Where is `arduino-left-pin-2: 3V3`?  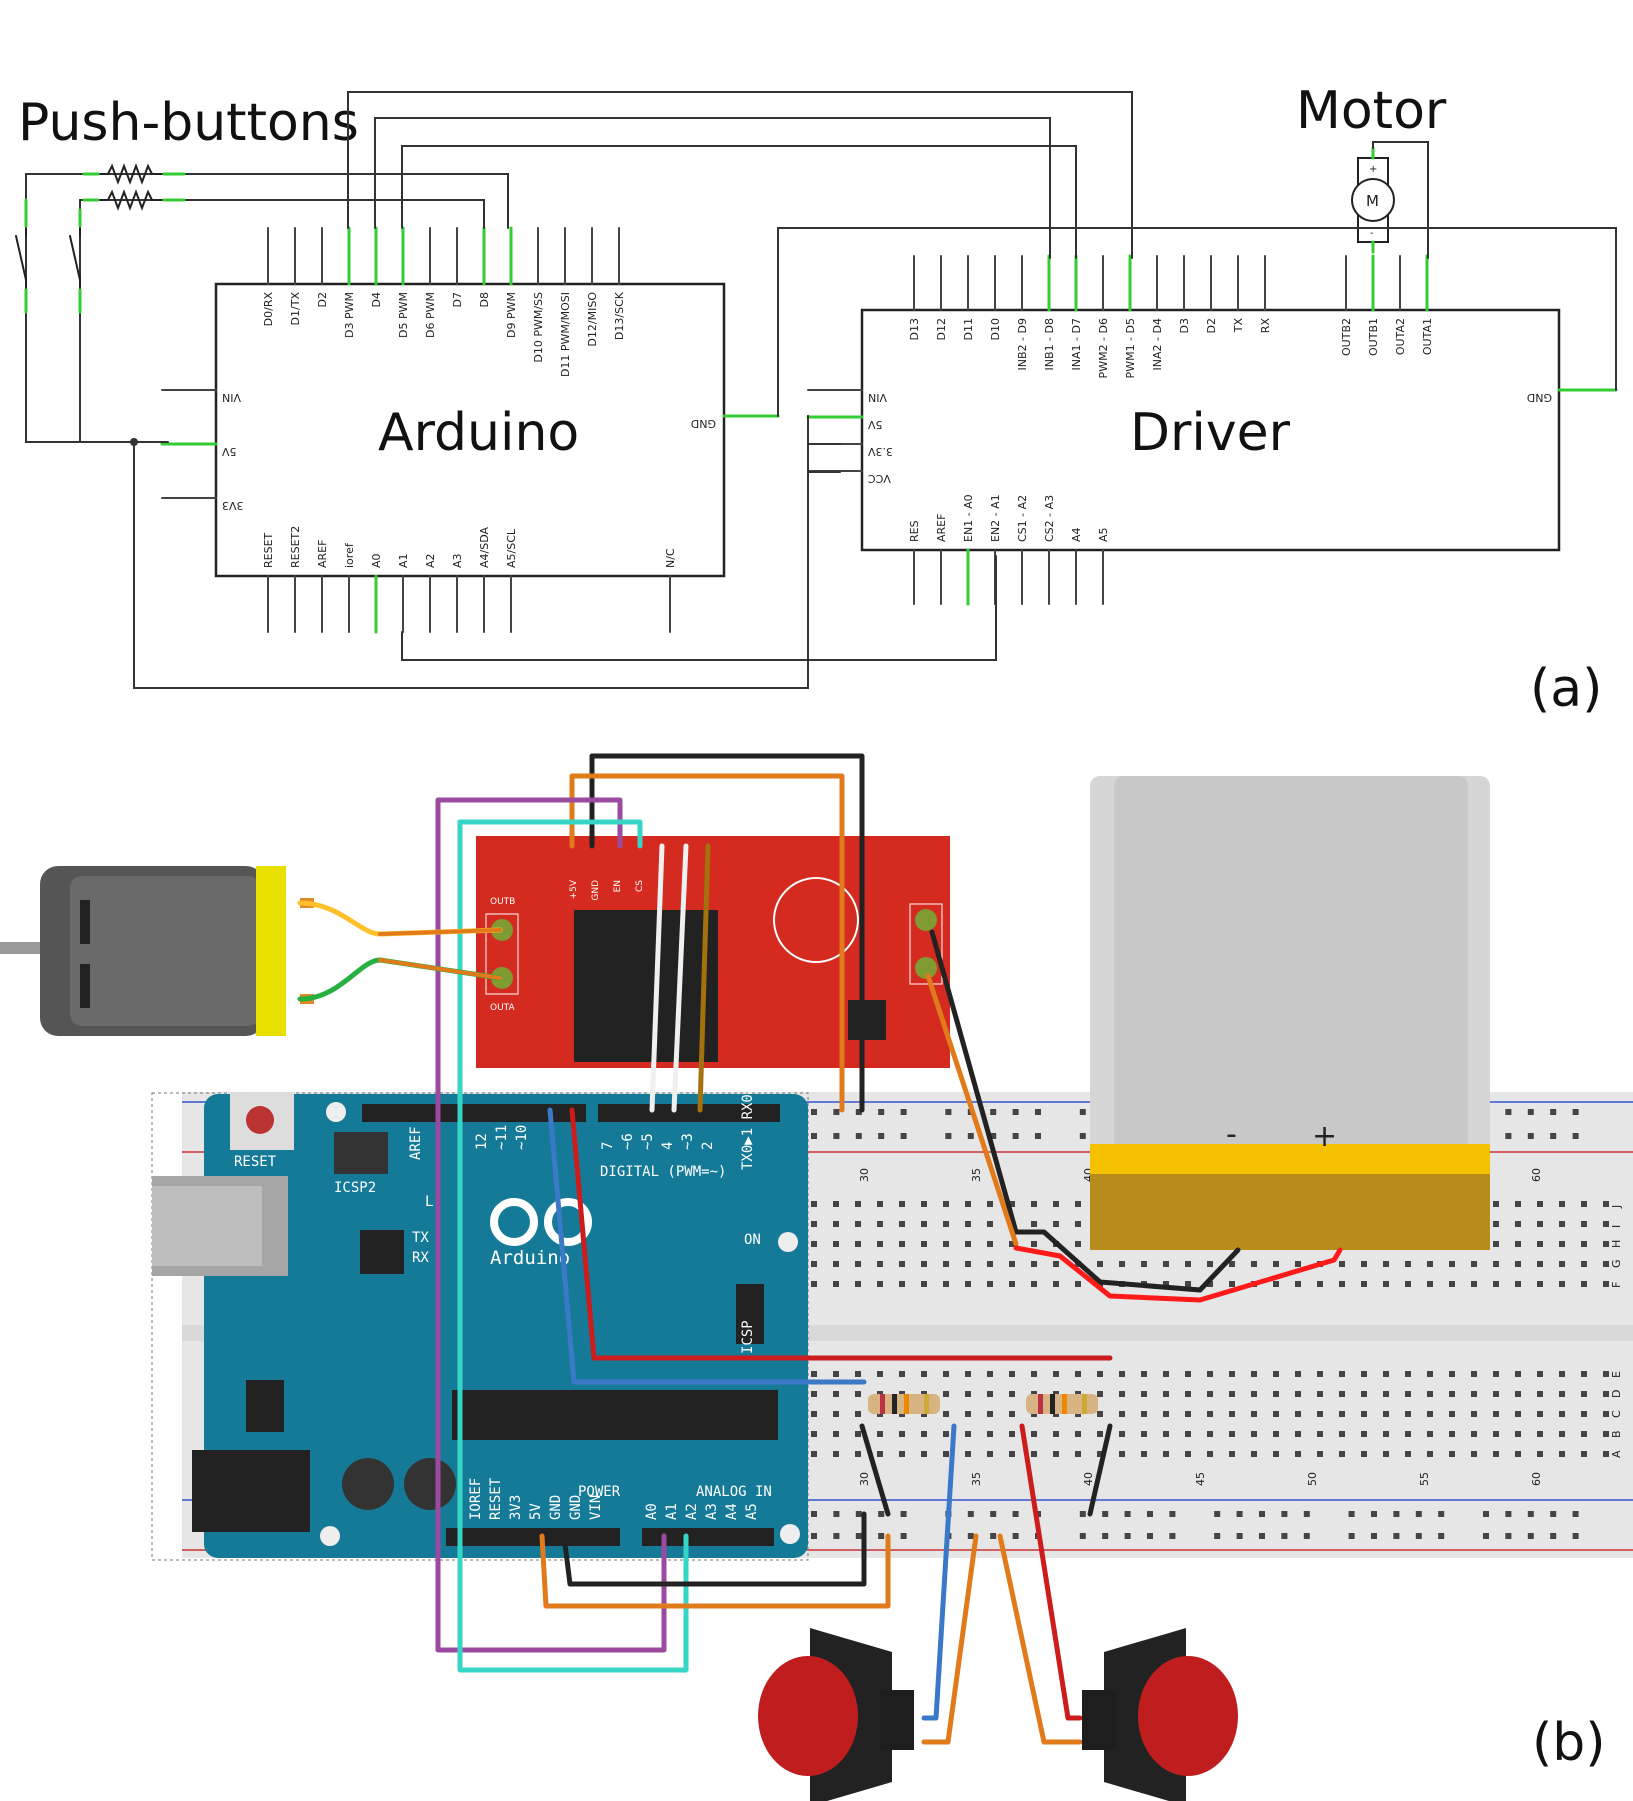 arduino-left-pin-2: 3V3 is located at coordinates (233, 505).